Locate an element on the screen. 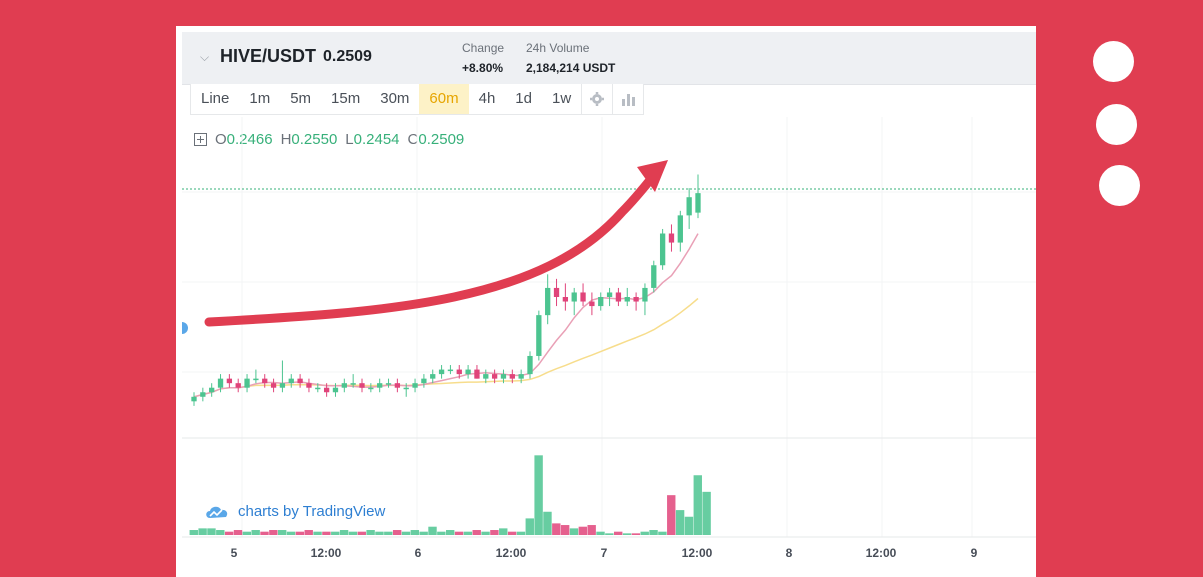 The width and height of the screenshot is (1203, 577). expand-icon is located at coordinates (200, 139).